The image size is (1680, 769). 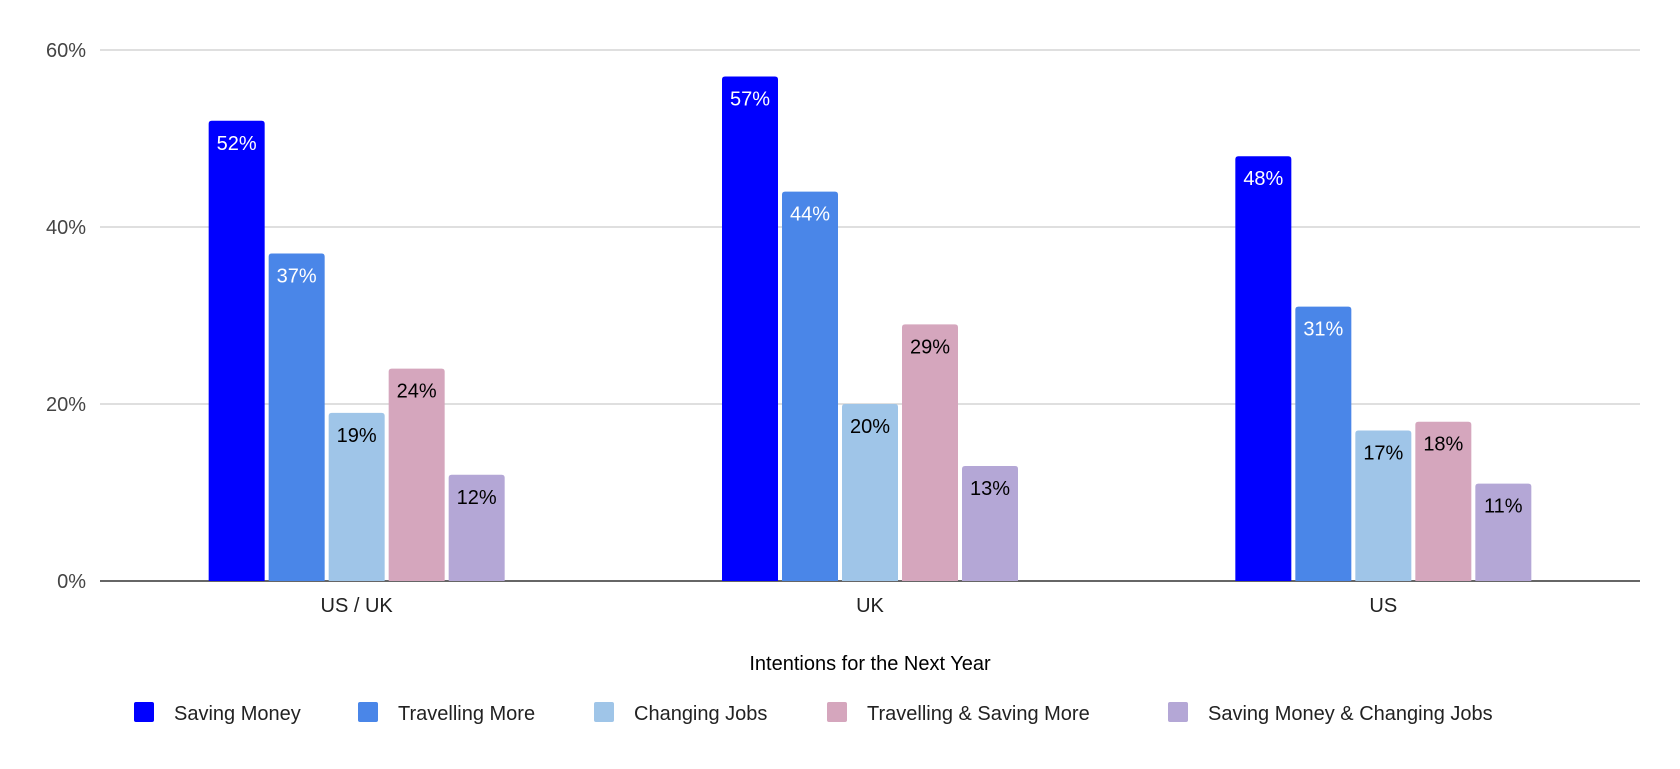 What do you see at coordinates (750, 100) in the screenshot?
I see `data-label: 57%` at bounding box center [750, 100].